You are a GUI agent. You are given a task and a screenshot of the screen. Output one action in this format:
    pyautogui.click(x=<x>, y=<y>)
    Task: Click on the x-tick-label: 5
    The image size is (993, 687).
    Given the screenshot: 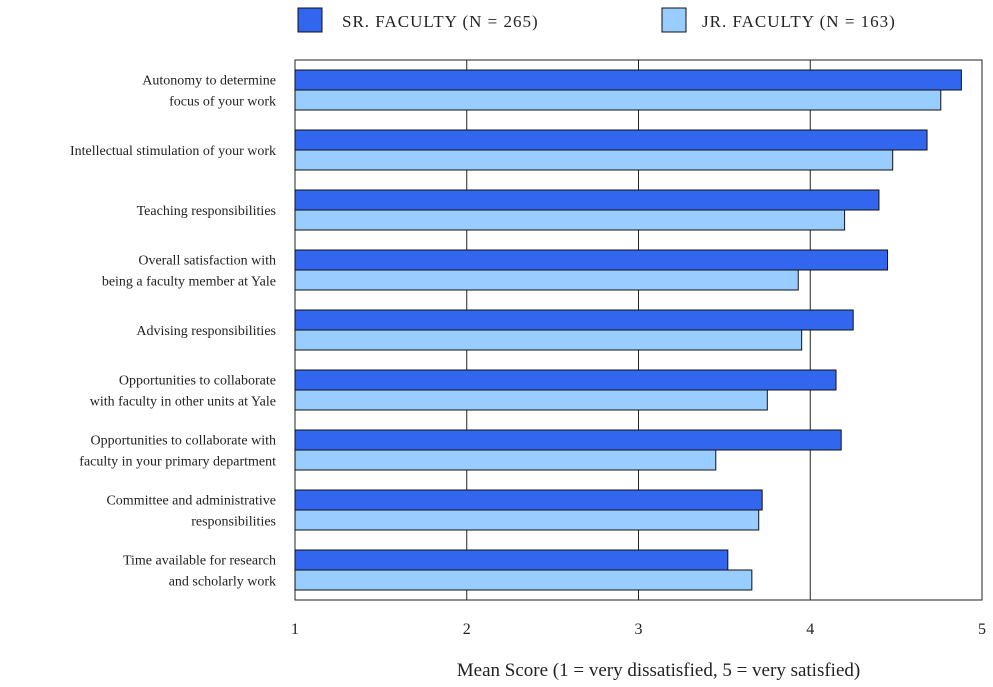 What is the action you would take?
    pyautogui.click(x=982, y=629)
    